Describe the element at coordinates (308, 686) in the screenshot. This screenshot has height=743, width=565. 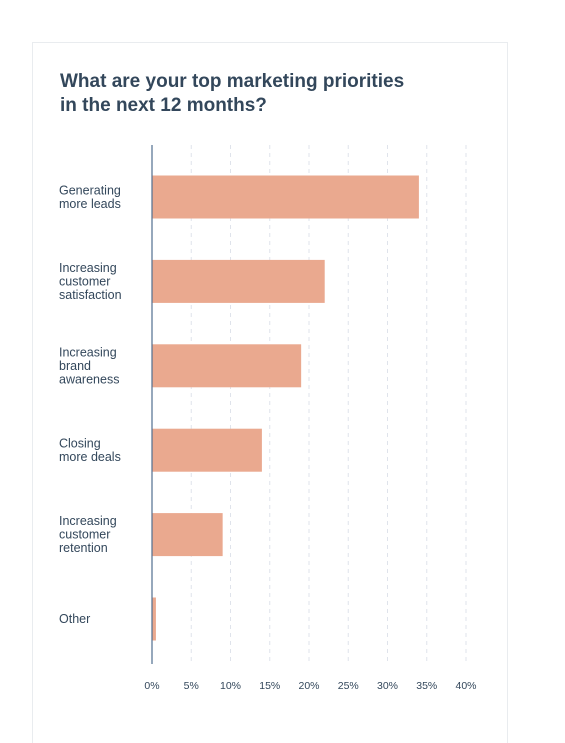
I see `x-tick-label: 20%` at that location.